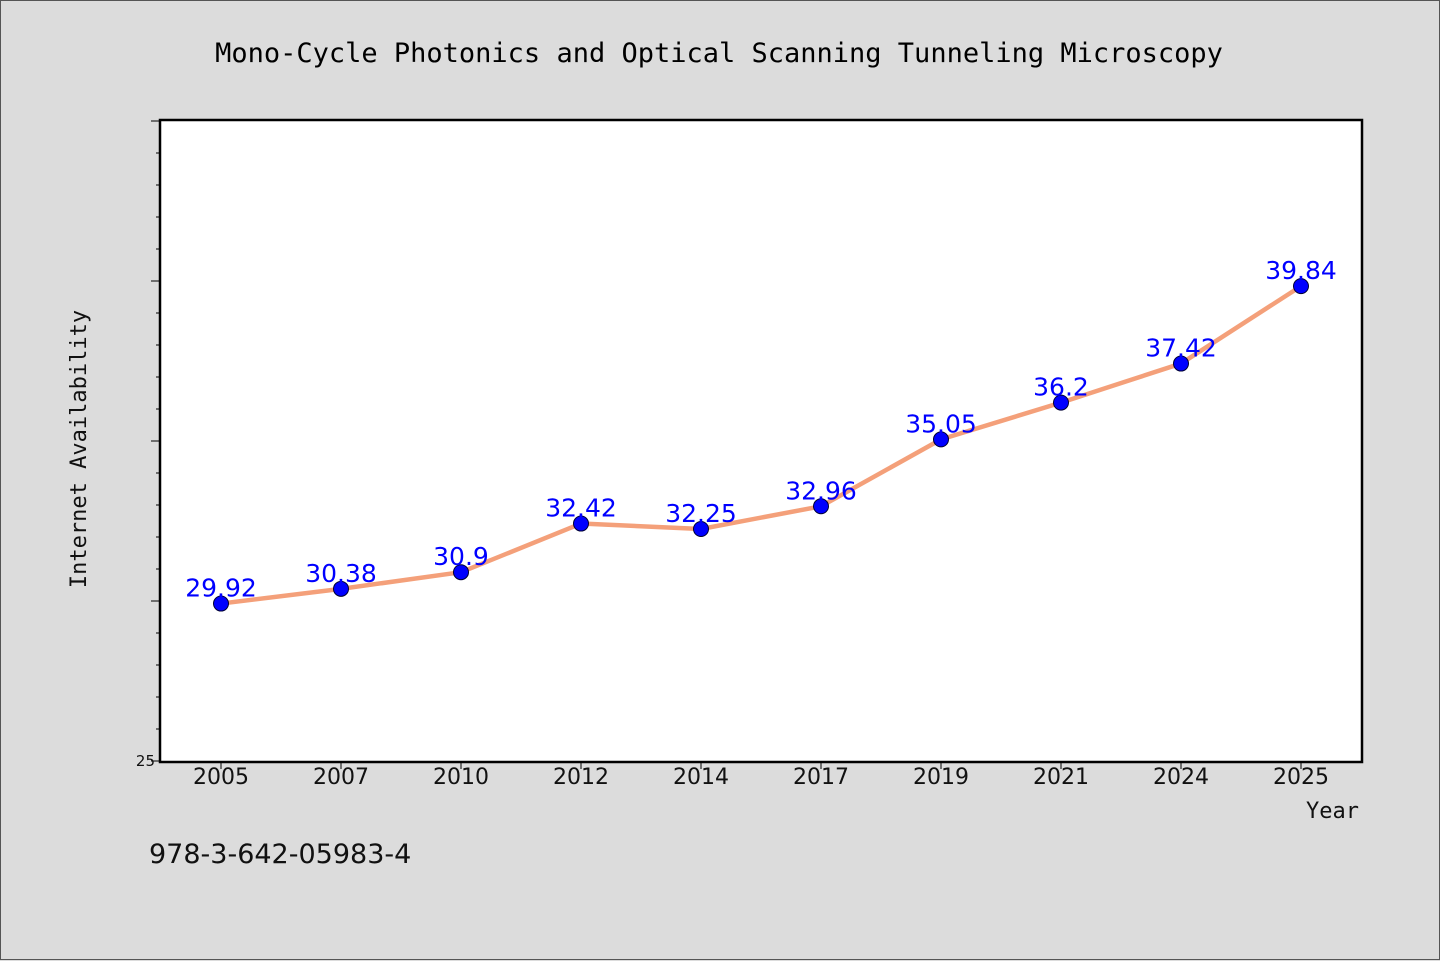 The height and width of the screenshot is (961, 1440). I want to click on x-tick-label: 2005, so click(221, 777).